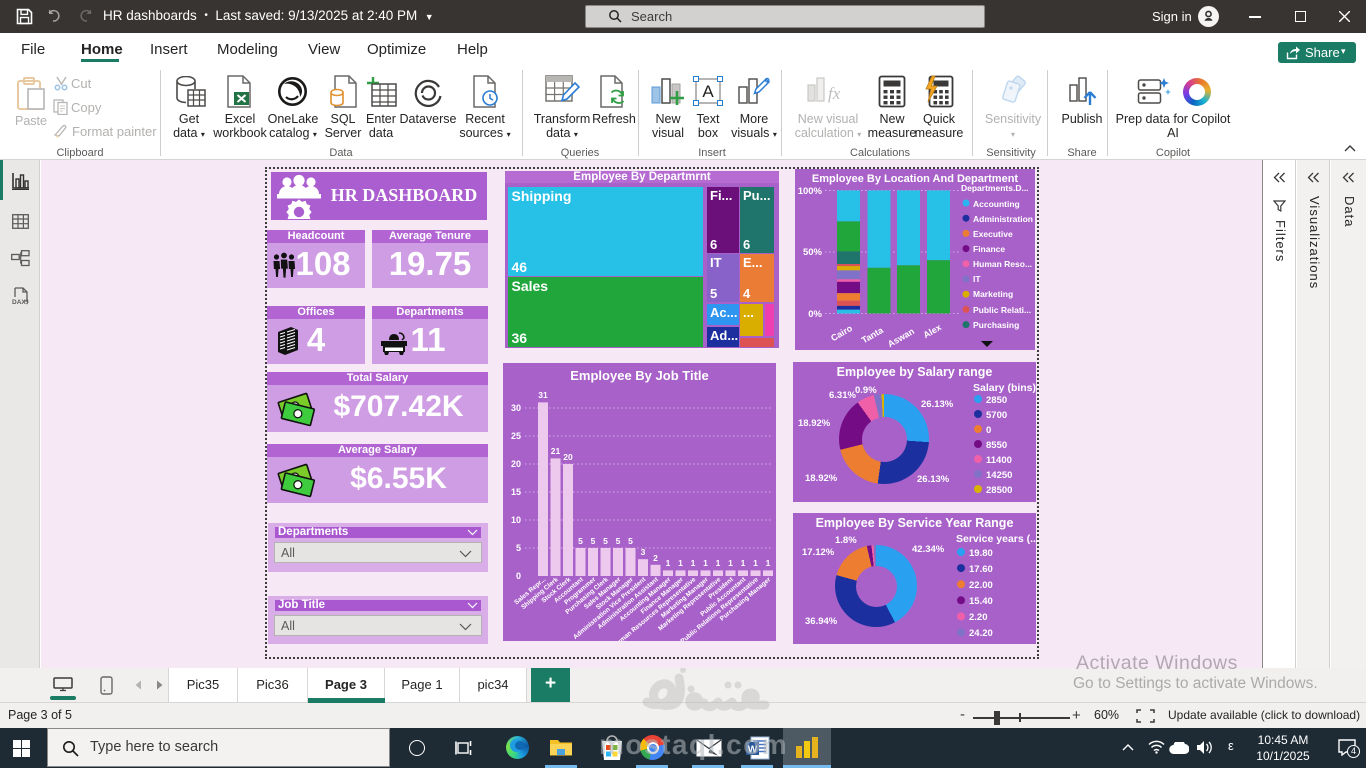 This screenshot has width=1366, height=768. I want to click on svg-text: 0%, so click(815, 314).